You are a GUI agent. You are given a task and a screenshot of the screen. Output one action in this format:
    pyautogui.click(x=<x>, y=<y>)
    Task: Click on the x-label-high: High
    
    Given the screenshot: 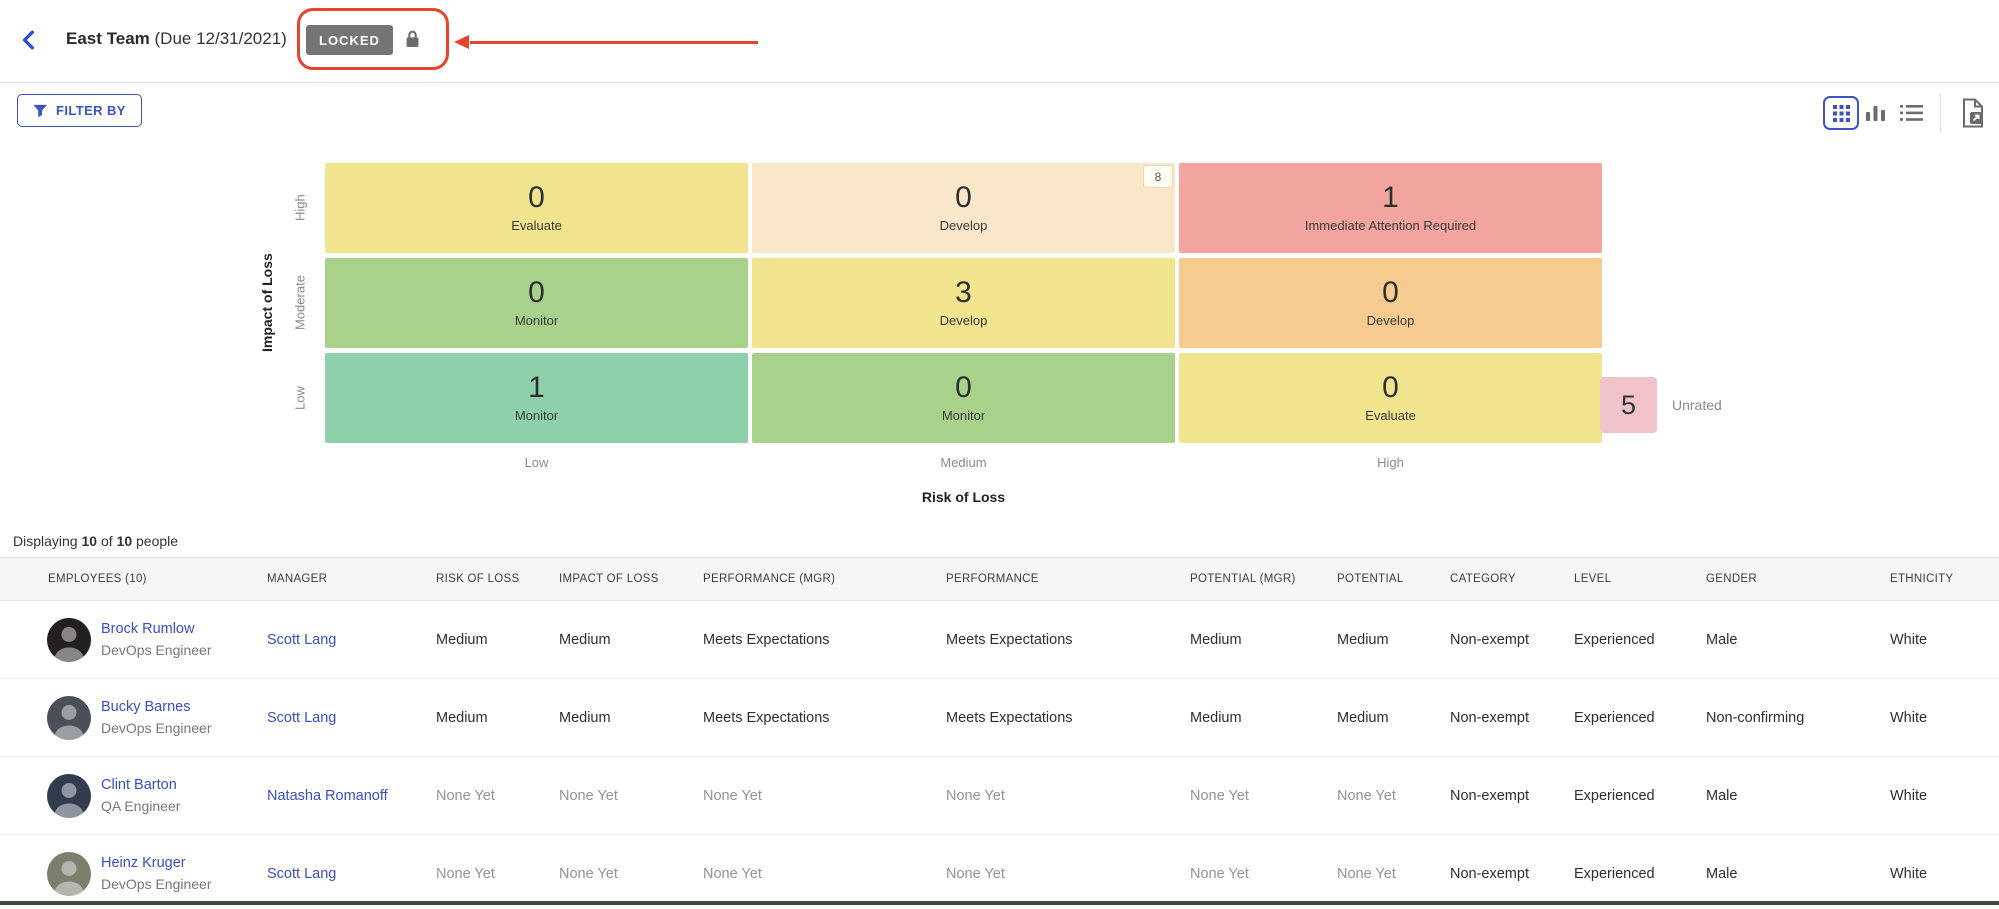 What is the action you would take?
    pyautogui.click(x=1390, y=462)
    